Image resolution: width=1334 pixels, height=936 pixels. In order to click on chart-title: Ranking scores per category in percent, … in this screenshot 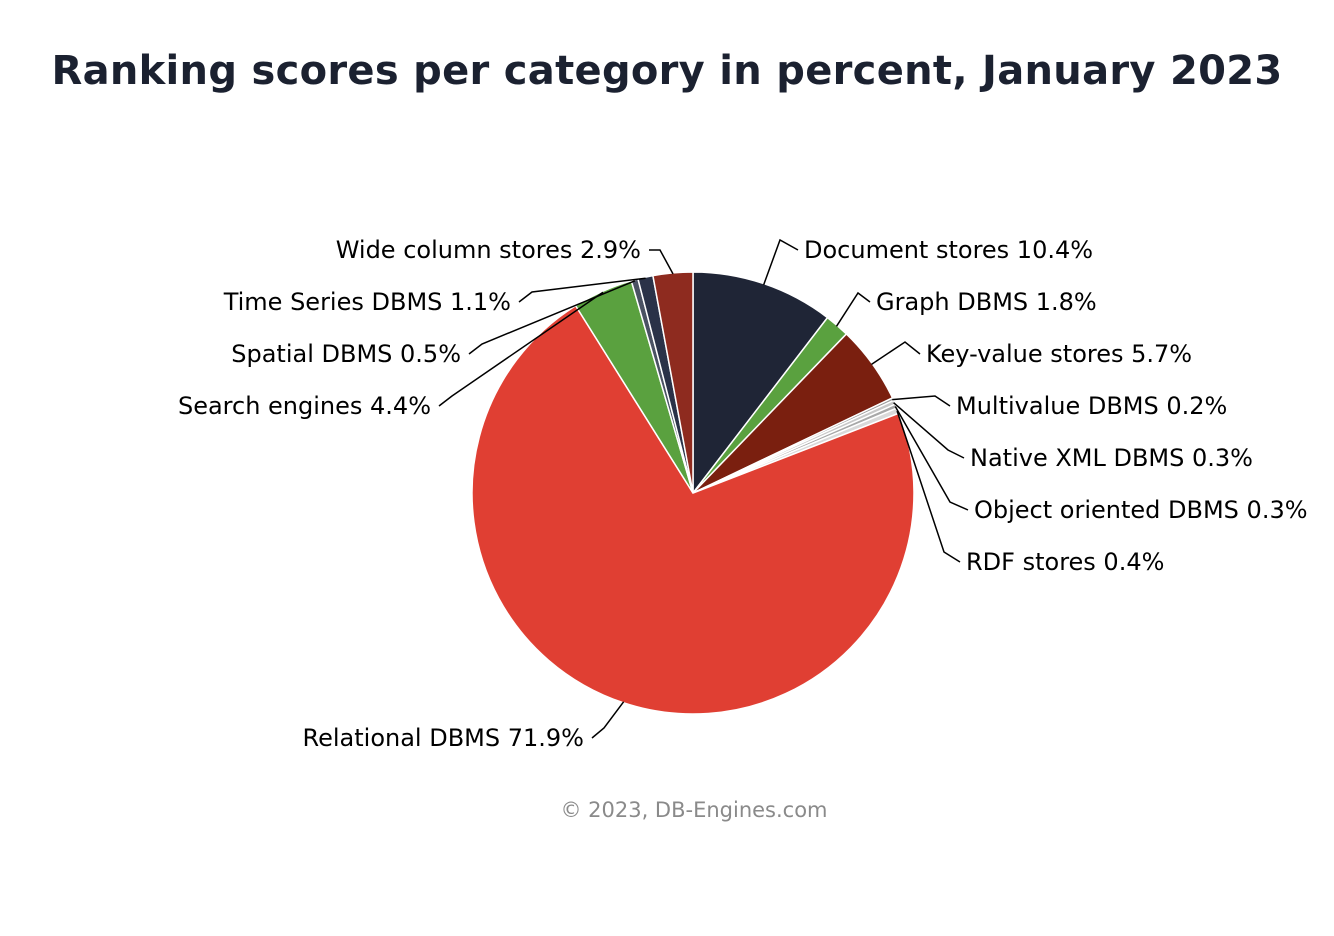, I will do `click(667, 71)`.